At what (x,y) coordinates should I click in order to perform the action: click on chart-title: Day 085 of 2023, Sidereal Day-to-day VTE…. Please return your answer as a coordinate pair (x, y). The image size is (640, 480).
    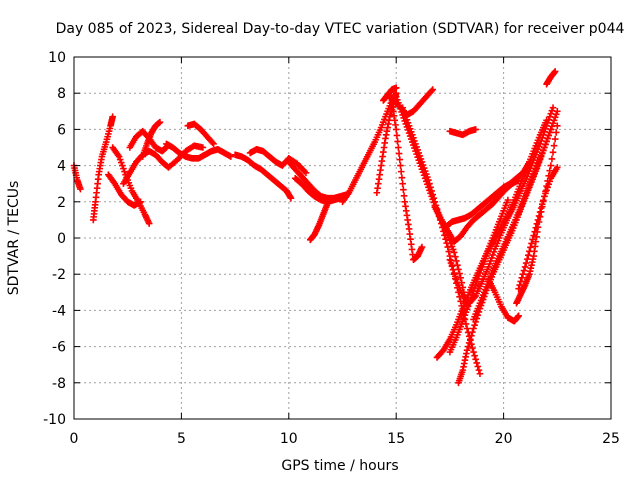
    Looking at the image, I should click on (340, 29).